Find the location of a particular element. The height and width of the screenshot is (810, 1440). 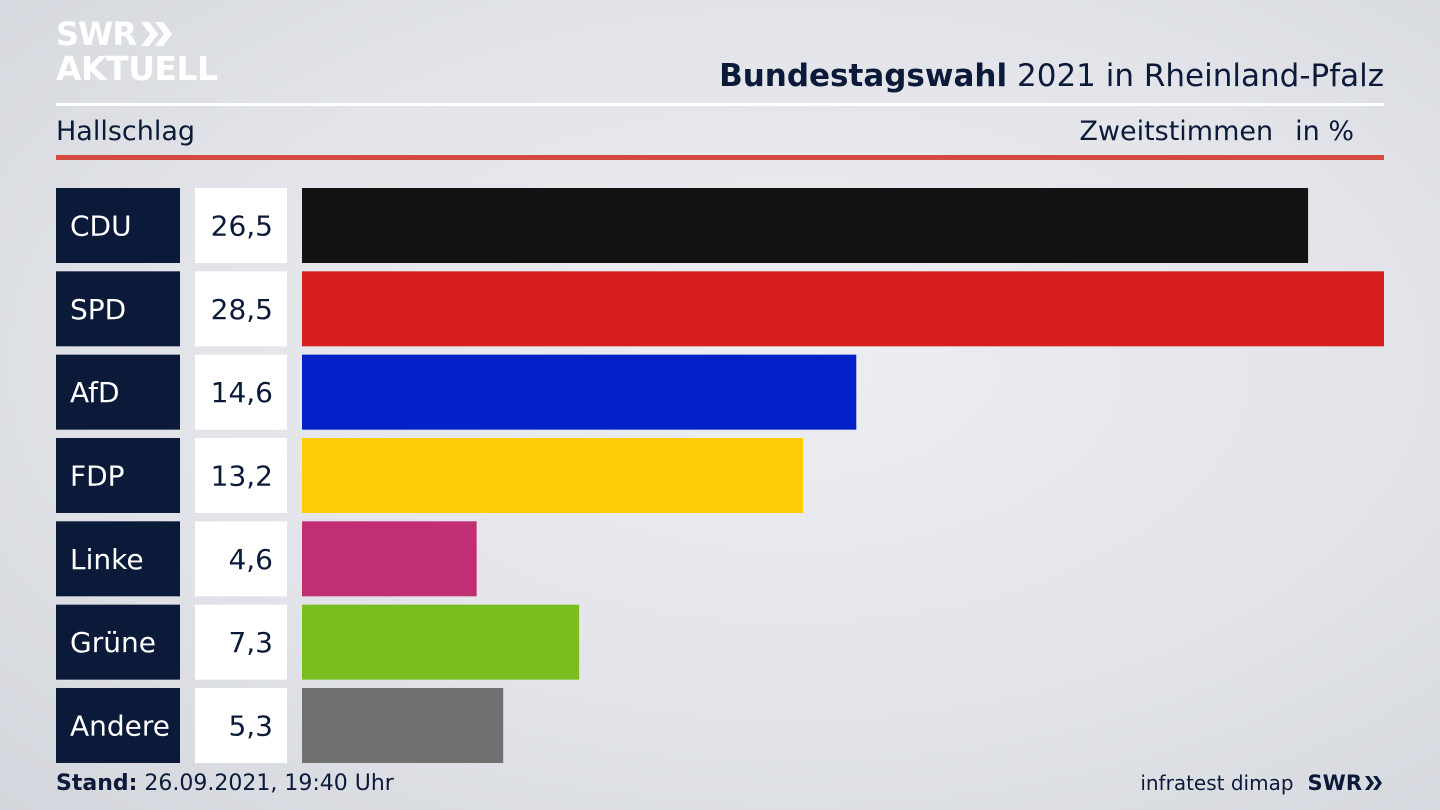

swr-aktuell-logo: SWR AKTUELL is located at coordinates (137, 51).